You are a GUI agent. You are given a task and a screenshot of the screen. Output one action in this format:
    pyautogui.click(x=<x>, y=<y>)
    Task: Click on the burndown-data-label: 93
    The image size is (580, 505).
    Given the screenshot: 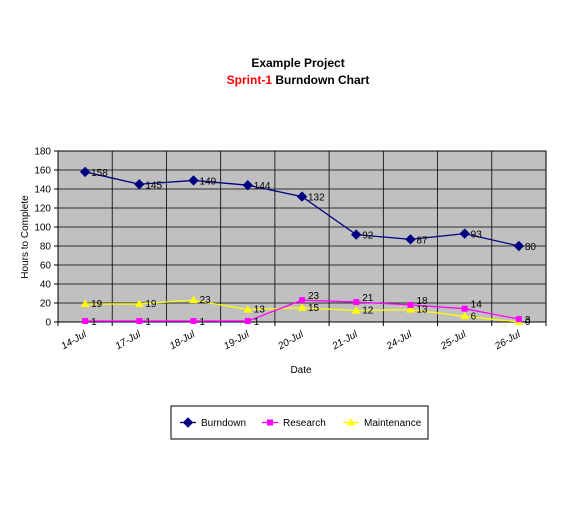 What is the action you would take?
    pyautogui.click(x=477, y=235)
    